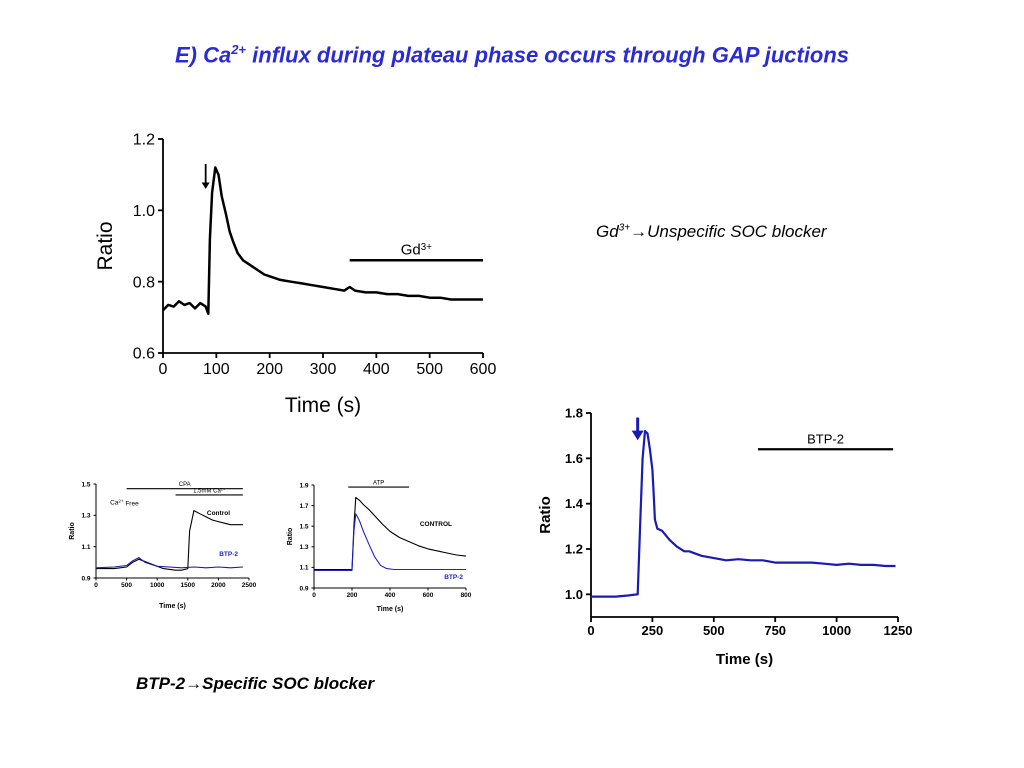  Describe the element at coordinates (390, 609) in the screenshot. I see `atp-chart-x-label: Time (s)` at that location.